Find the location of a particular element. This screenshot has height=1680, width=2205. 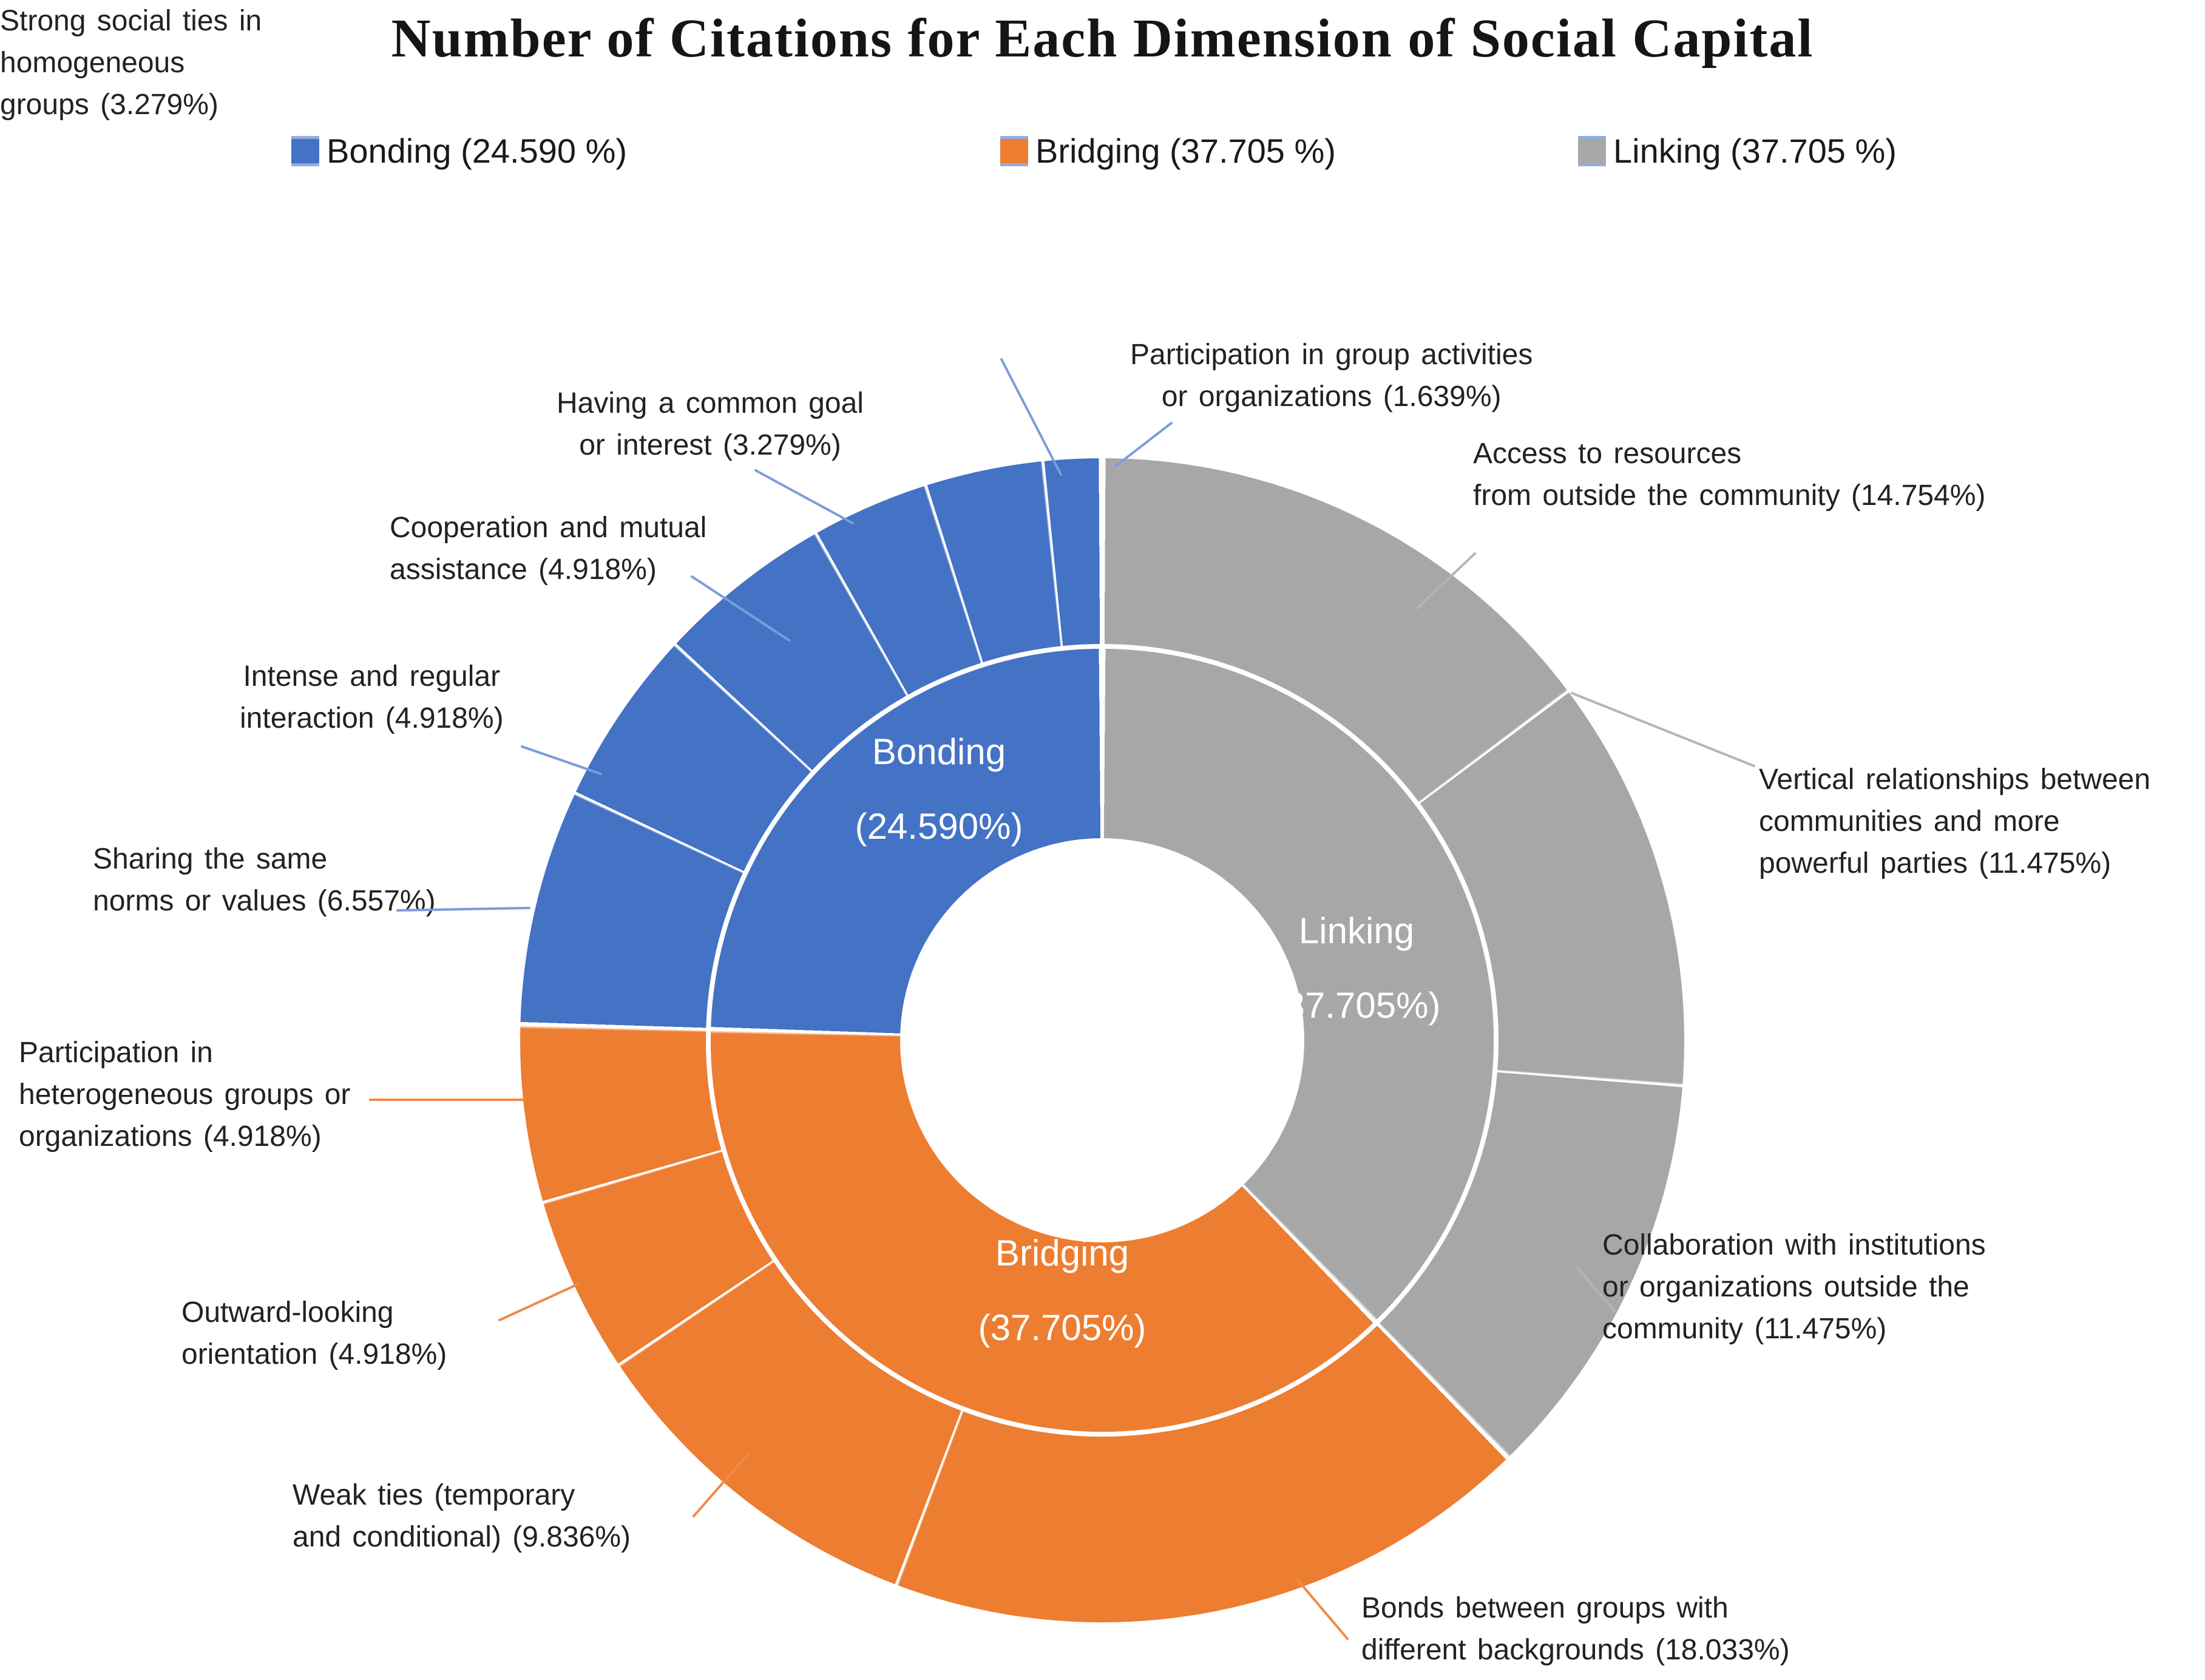

legend-marker-linking-icon is located at coordinates (1592, 150).